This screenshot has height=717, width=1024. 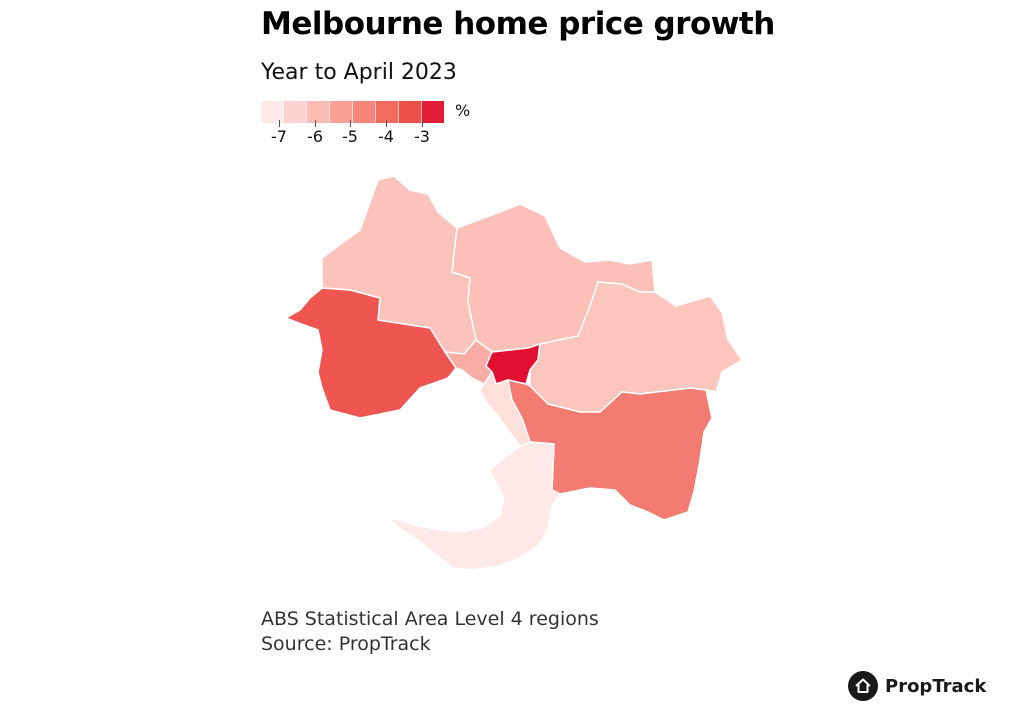 I want to click on legend-color-scale, so click(x=352, y=112).